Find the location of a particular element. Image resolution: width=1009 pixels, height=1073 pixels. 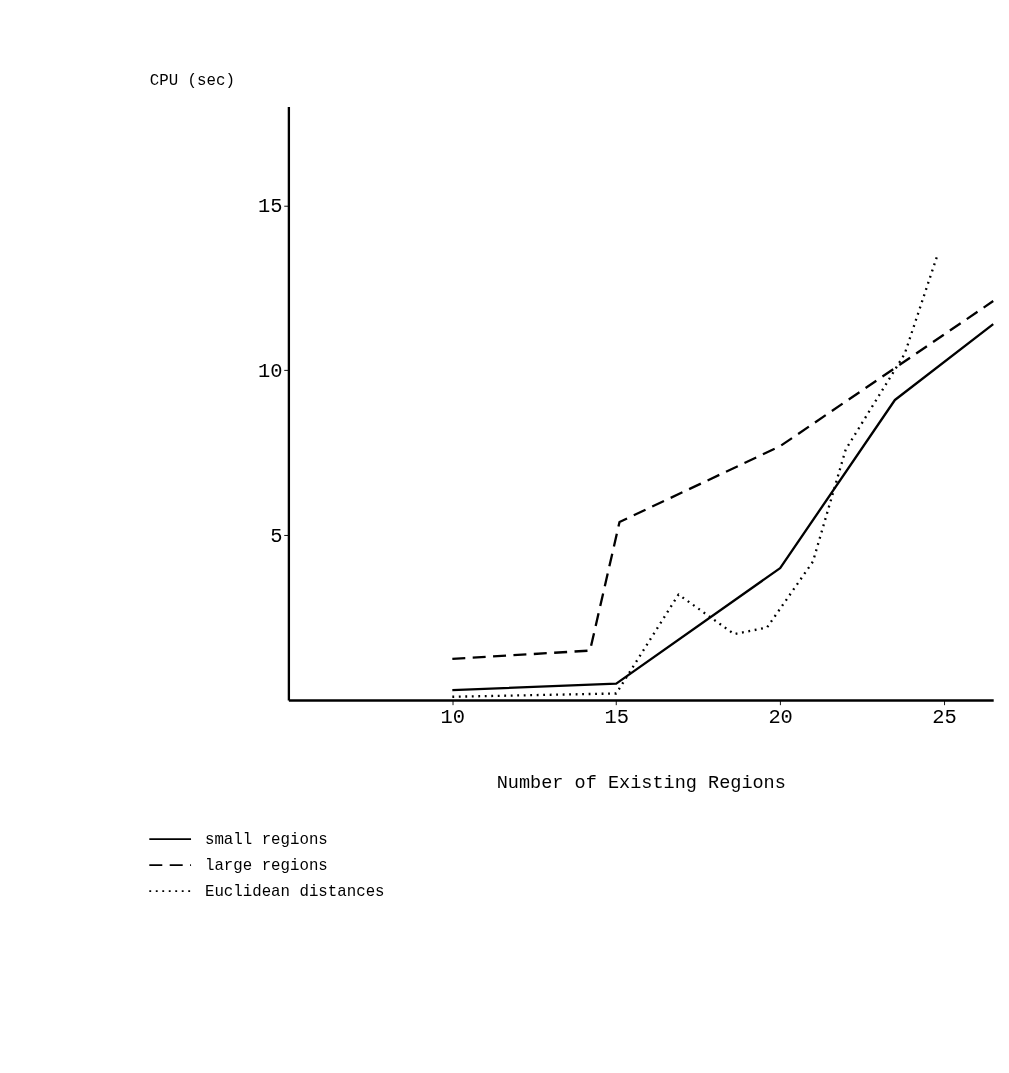

legend-label: large regions is located at coordinates (266, 865).